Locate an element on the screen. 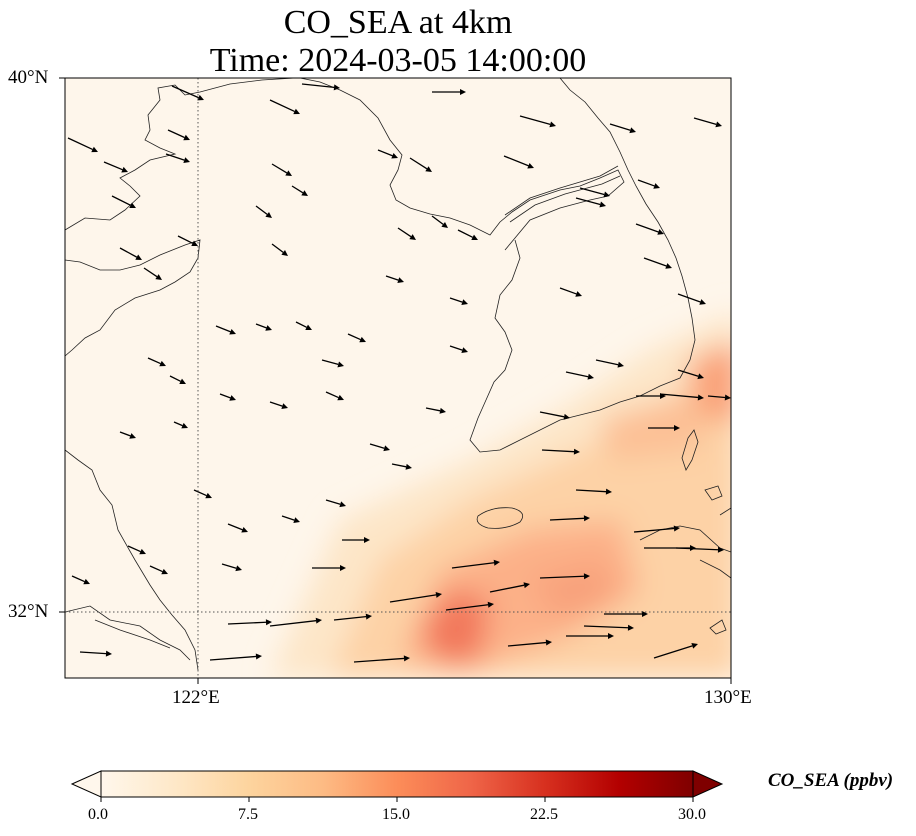  china-coastline is located at coordinates (180, 154).